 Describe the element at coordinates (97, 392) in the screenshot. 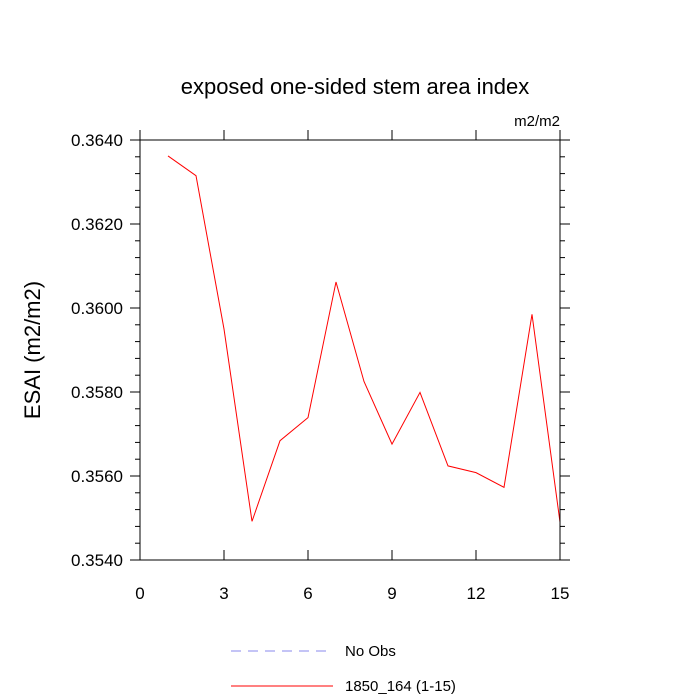

I see `y-tick-label: 0.3580` at that location.